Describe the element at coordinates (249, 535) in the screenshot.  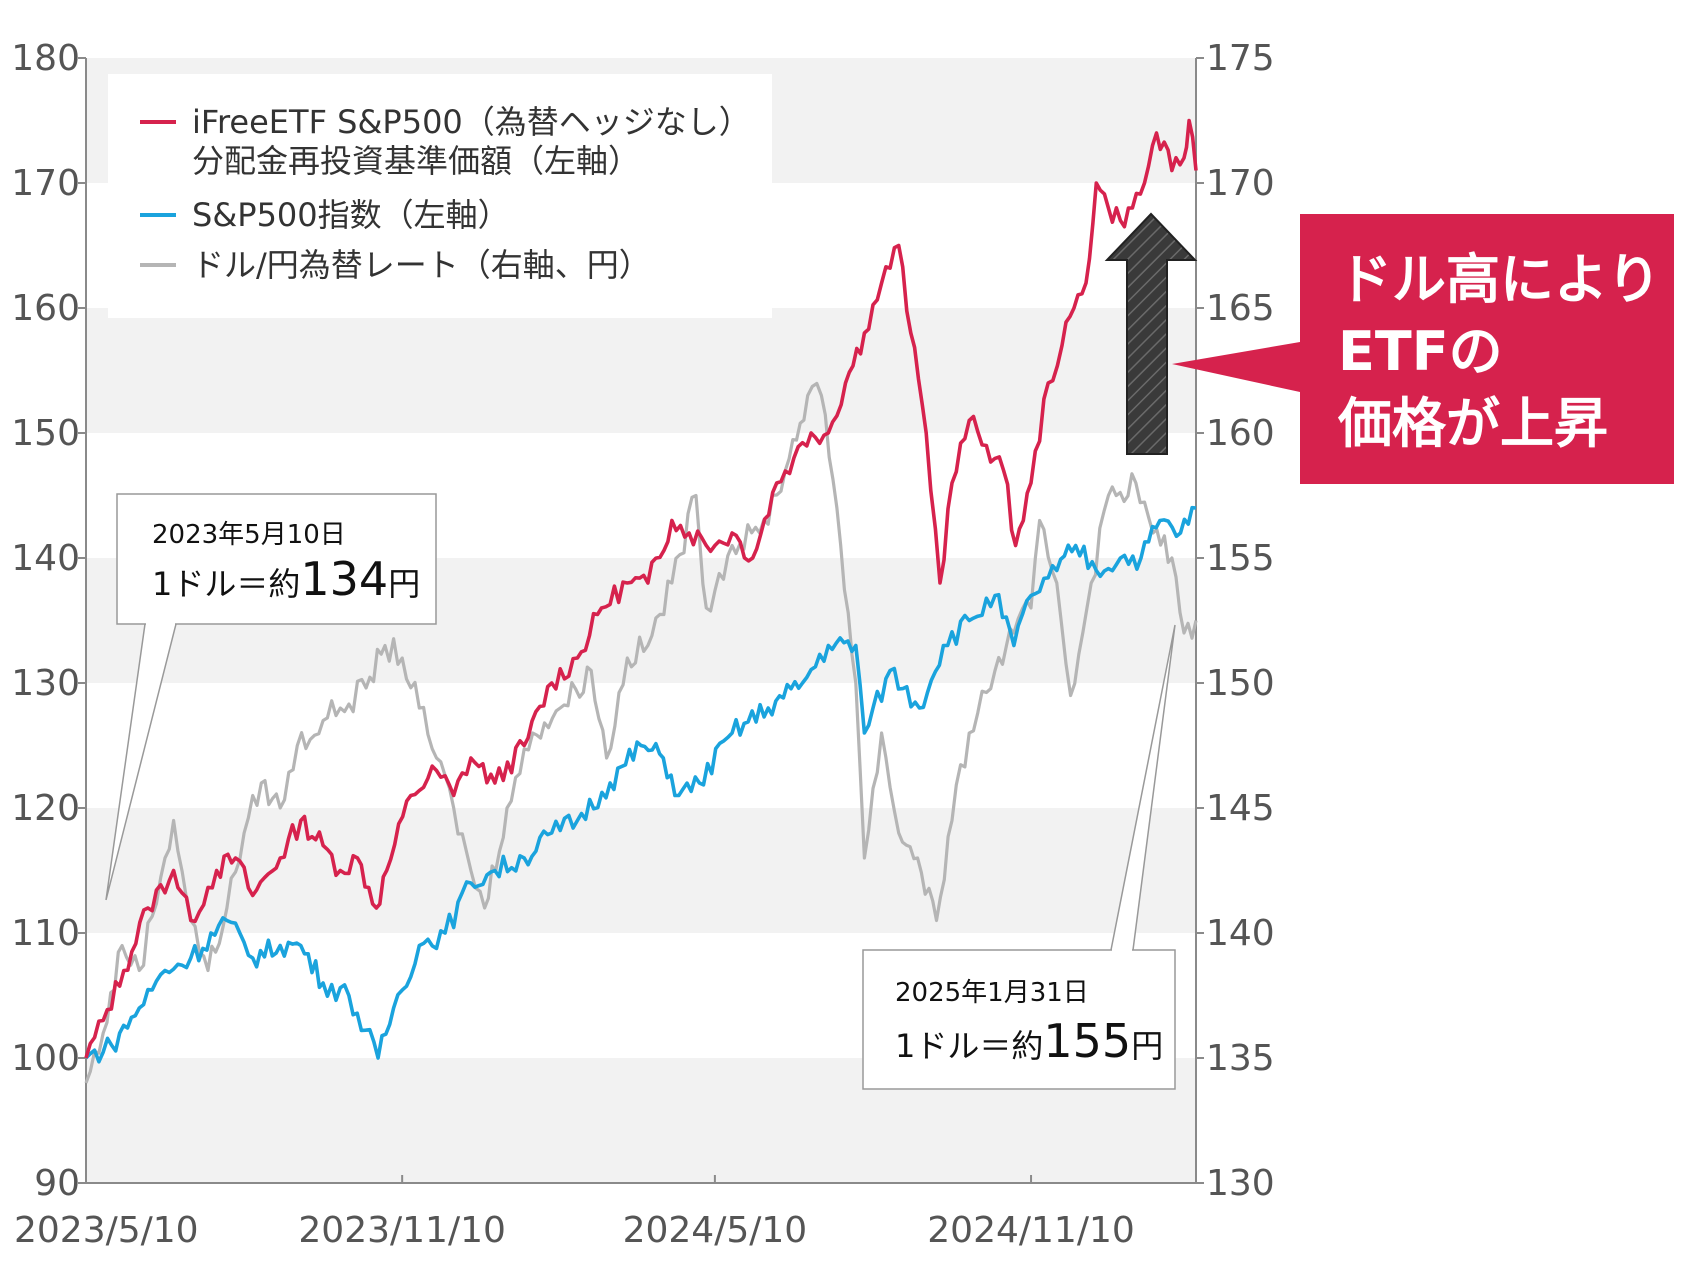
I see `annotation-start-date: 2023年5月10日` at that location.